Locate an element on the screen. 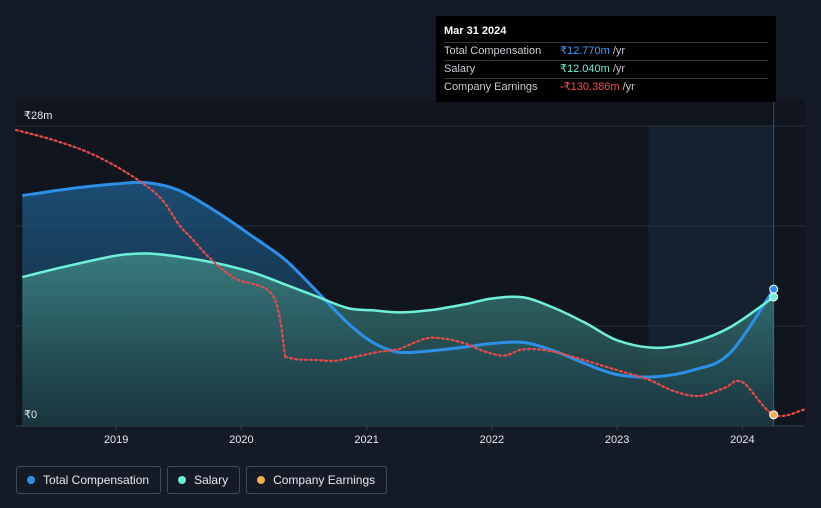  tooltip-row-company-earnings: Company Earnings -₹130.386m /yr is located at coordinates (606, 87).